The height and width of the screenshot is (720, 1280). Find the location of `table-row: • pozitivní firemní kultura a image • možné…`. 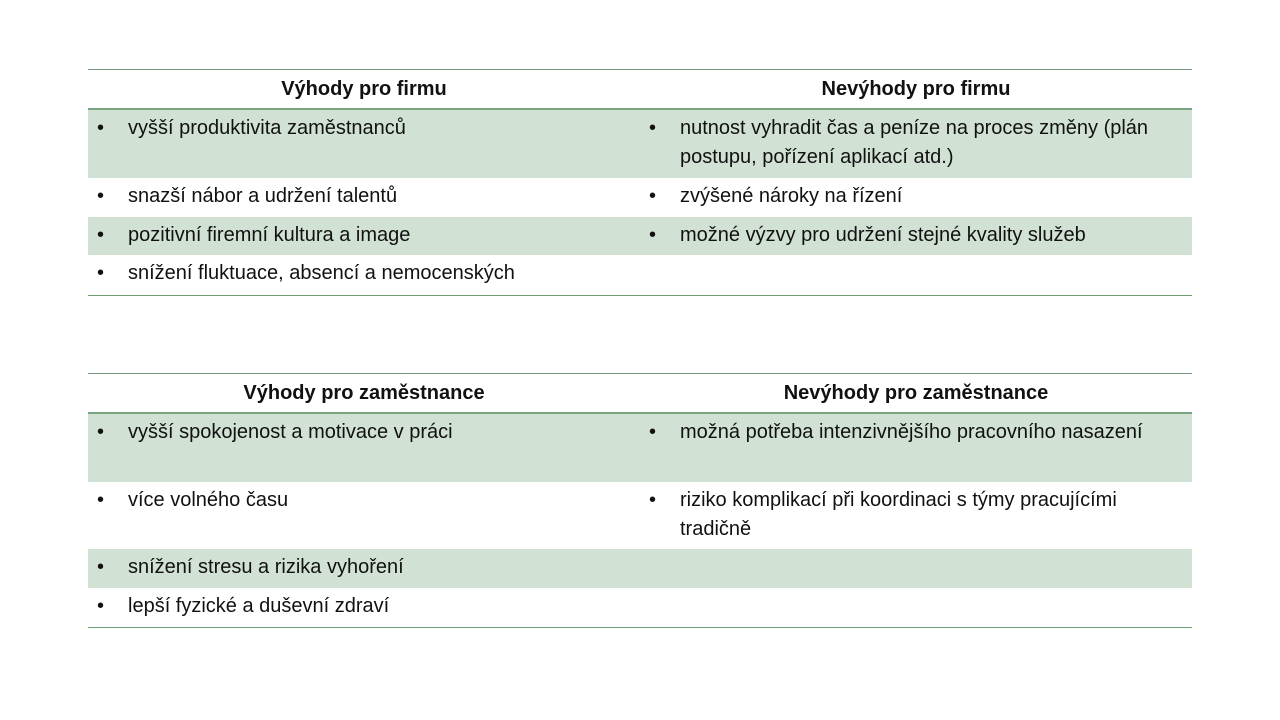

table-row: • pozitivní firemní kultura a image • možné… is located at coordinates (640, 236).